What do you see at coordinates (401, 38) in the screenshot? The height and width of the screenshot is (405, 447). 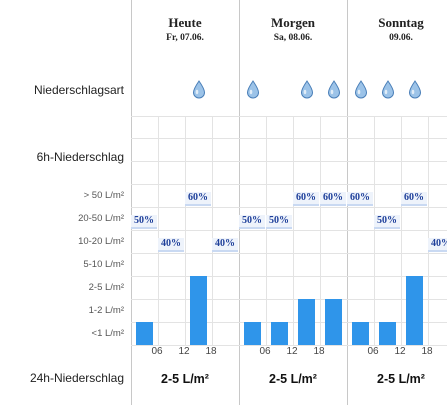 I see `day-date-sunday: 09.06.` at bounding box center [401, 38].